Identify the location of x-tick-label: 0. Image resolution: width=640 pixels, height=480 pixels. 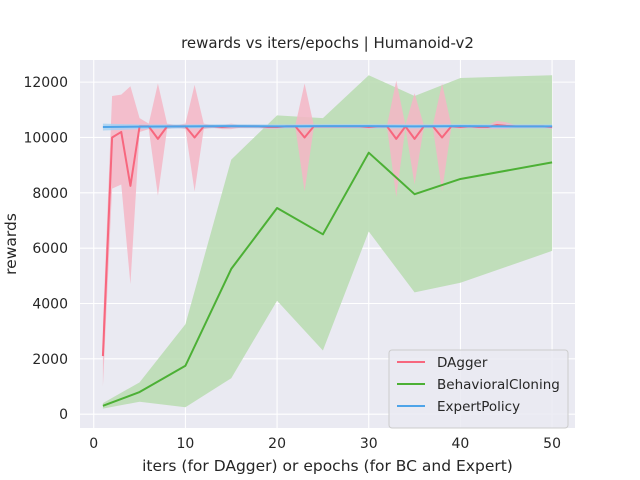
(93, 444).